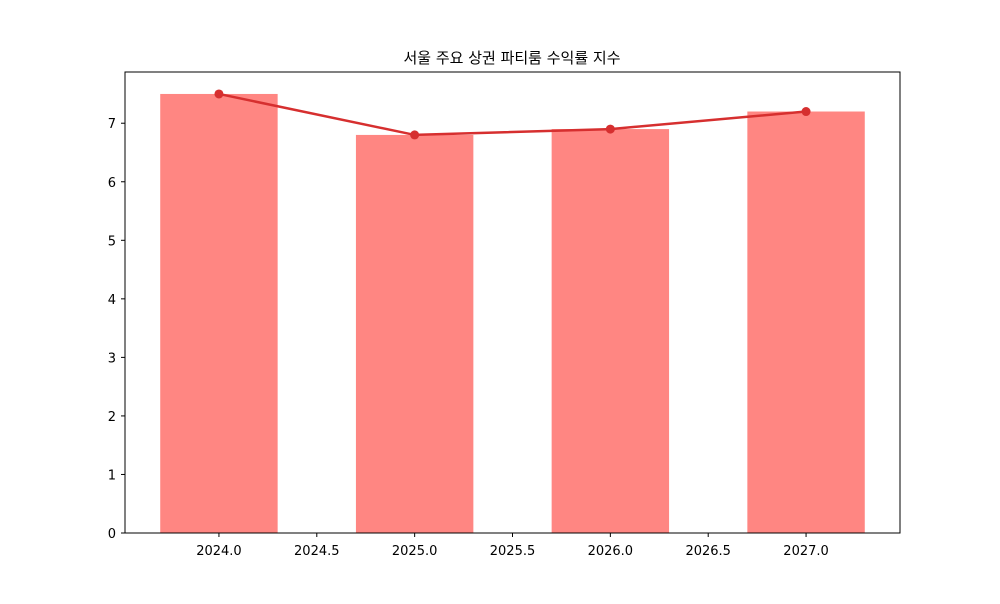  What do you see at coordinates (112, 300) in the screenshot?
I see `y-tick-label: 4` at bounding box center [112, 300].